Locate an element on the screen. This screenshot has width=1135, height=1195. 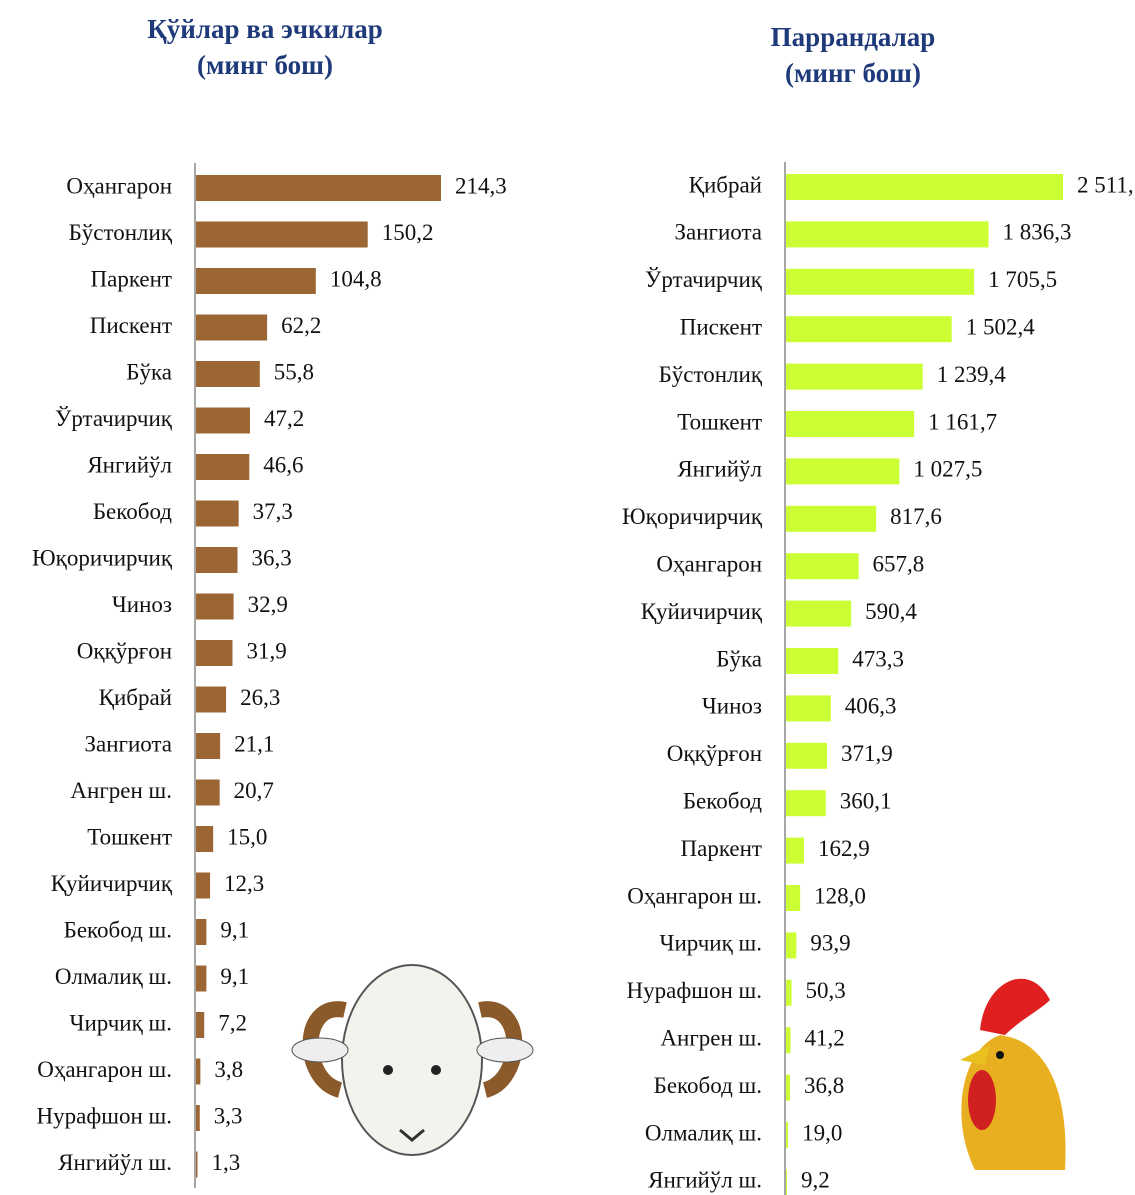
value-label: 50,3 is located at coordinates (826, 990).